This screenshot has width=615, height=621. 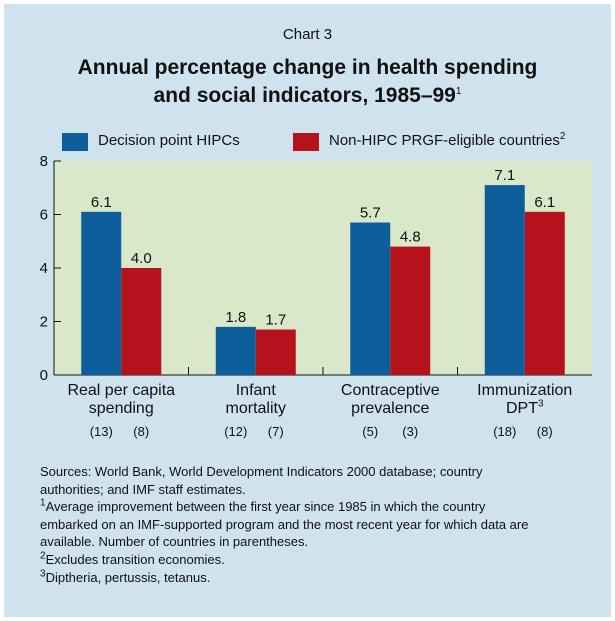 I want to click on bar-value-label: 7.1, so click(x=504, y=175).